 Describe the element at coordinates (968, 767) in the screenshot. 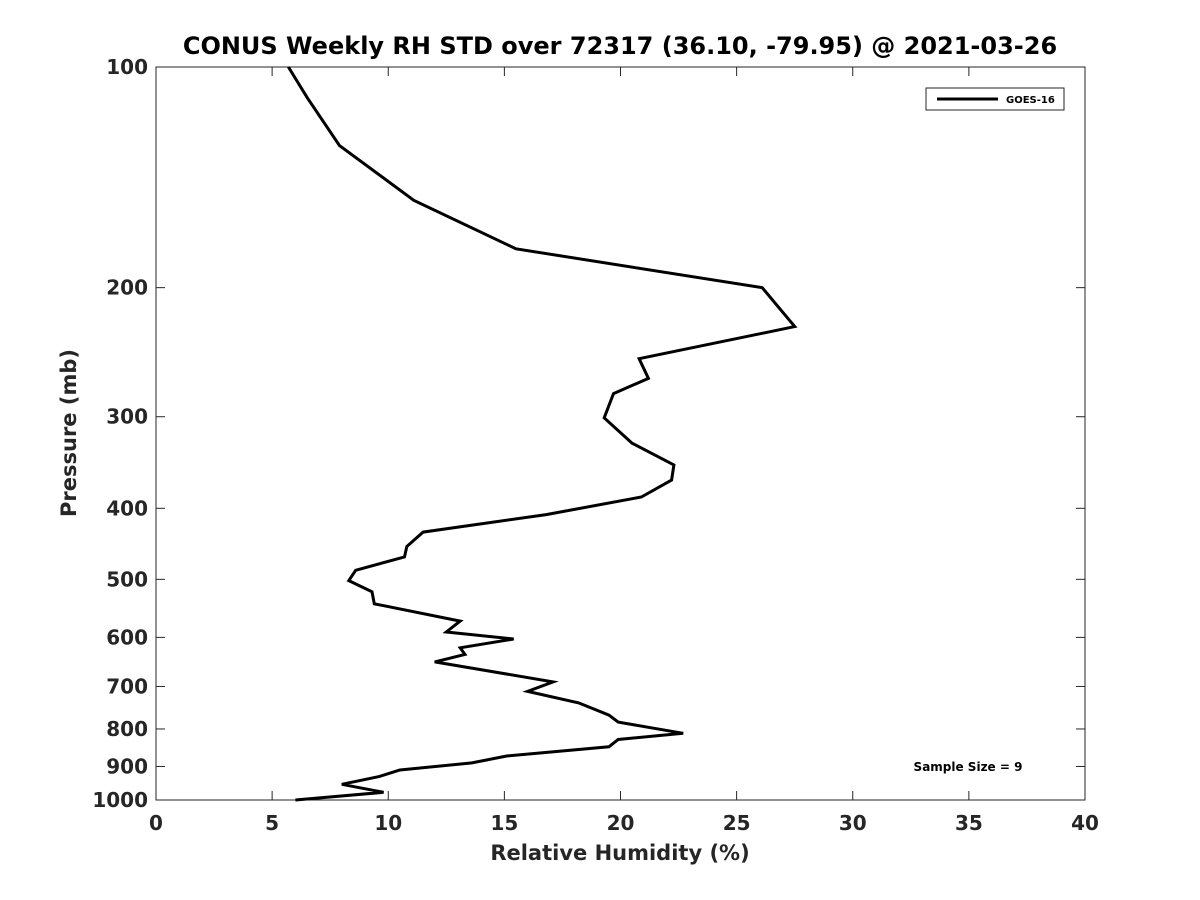

I see `sample-size-annotation: Sample Size = 9` at that location.